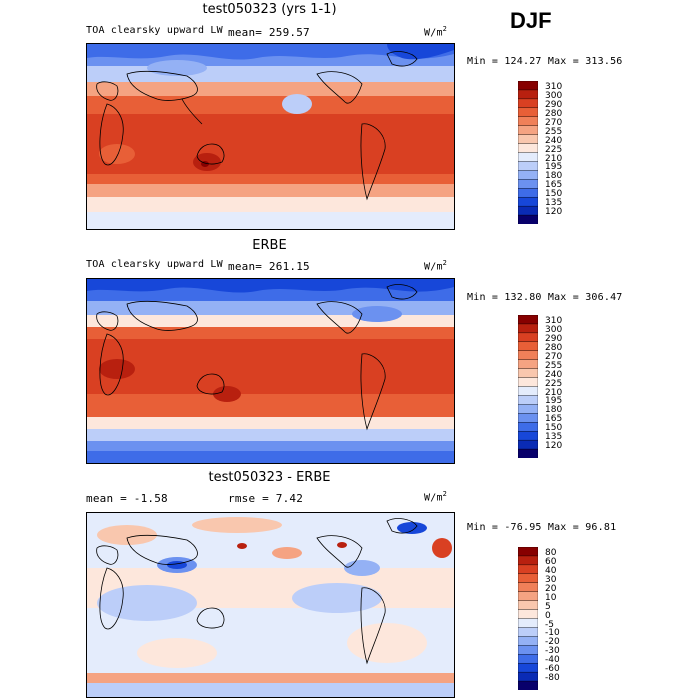 This screenshot has height=700, width=700. Describe the element at coordinates (554, 347) in the screenshot. I see `cb2-tick: 280` at that location.